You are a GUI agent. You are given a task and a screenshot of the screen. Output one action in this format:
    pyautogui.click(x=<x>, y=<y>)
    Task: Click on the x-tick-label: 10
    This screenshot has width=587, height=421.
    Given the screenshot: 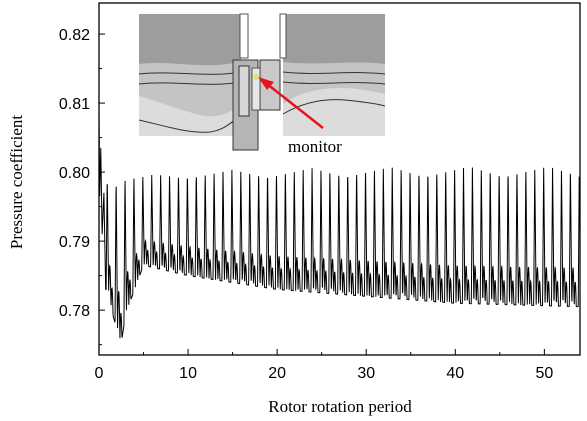 What is the action you would take?
    pyautogui.click(x=188, y=373)
    